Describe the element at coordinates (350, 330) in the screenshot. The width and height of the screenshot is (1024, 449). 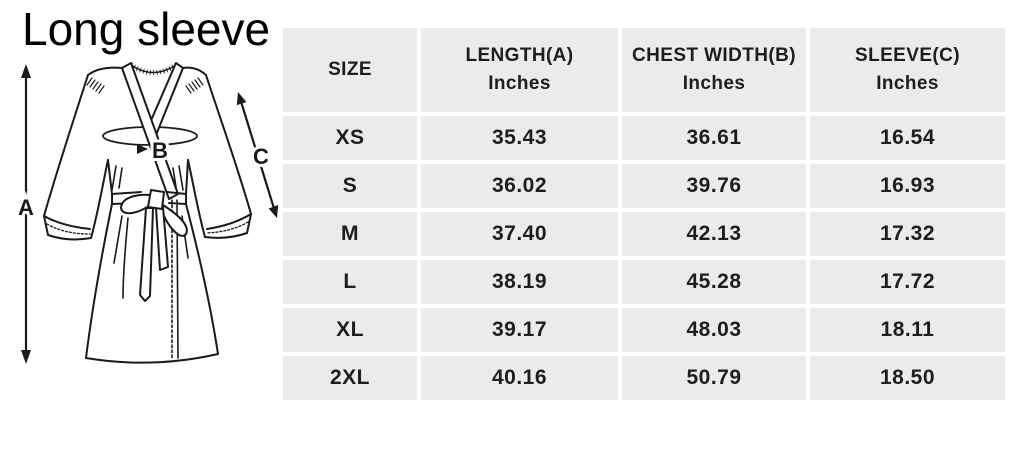
I see `size-cell: XL` at that location.